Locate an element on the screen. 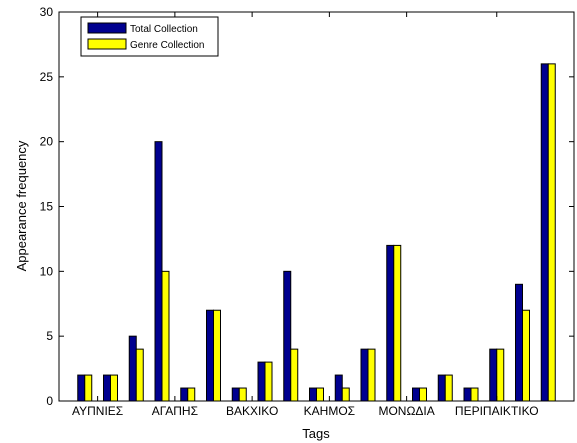  x-tick-label: ΒΑΚΧΙΚΟ is located at coordinates (252, 411).